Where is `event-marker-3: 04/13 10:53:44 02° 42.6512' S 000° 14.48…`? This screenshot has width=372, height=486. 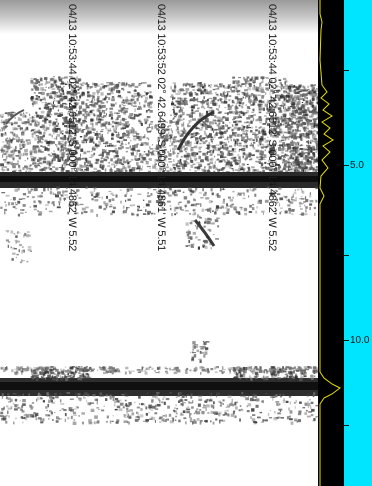
event-marker-3: 04/13 10:53:44 02° 42.6512' S 000° 14.48… is located at coordinates (271, 154).